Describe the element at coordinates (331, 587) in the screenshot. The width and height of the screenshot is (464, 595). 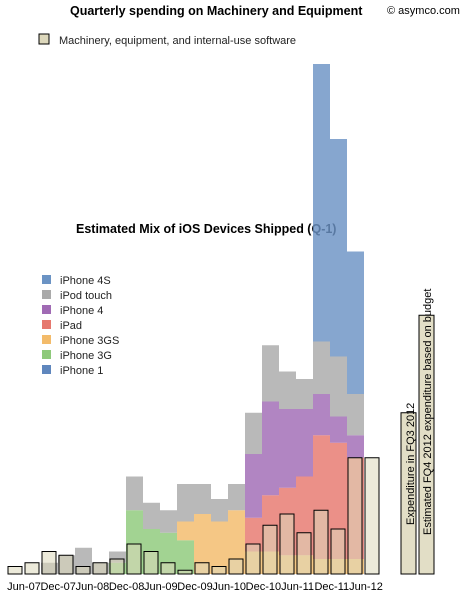
I see `x-tick-label: Dec-11` at that location.